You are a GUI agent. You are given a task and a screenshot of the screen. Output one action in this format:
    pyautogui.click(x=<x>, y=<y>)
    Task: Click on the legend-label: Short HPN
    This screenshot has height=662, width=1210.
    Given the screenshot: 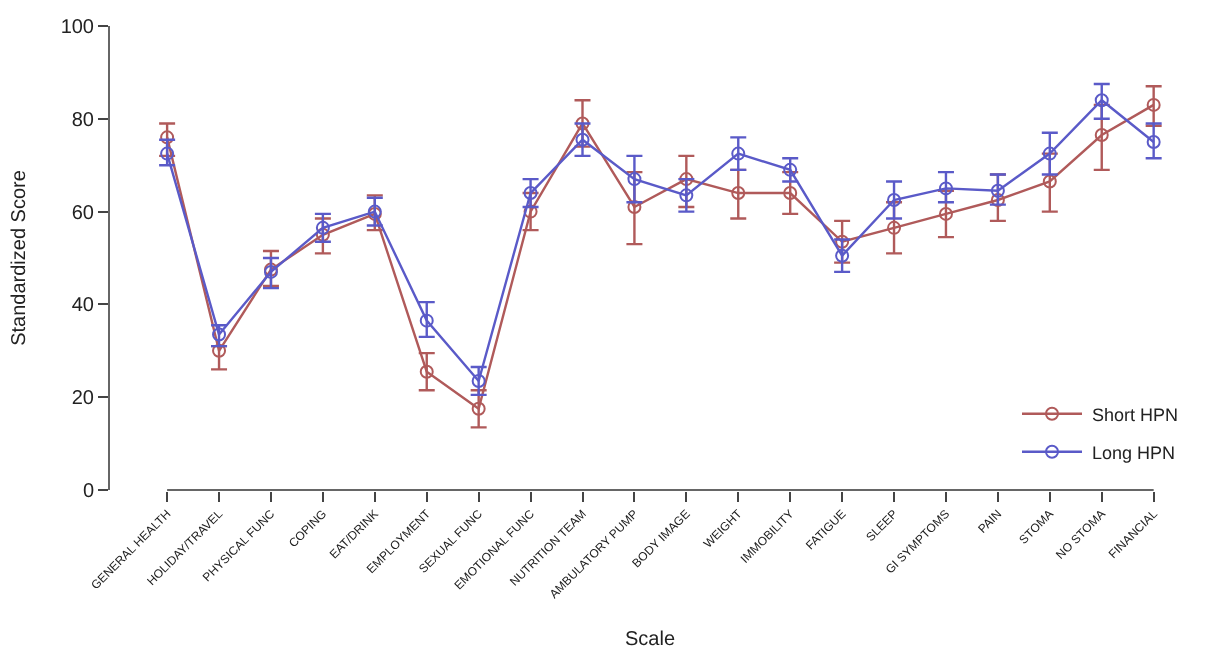 What is the action you would take?
    pyautogui.click(x=1135, y=414)
    